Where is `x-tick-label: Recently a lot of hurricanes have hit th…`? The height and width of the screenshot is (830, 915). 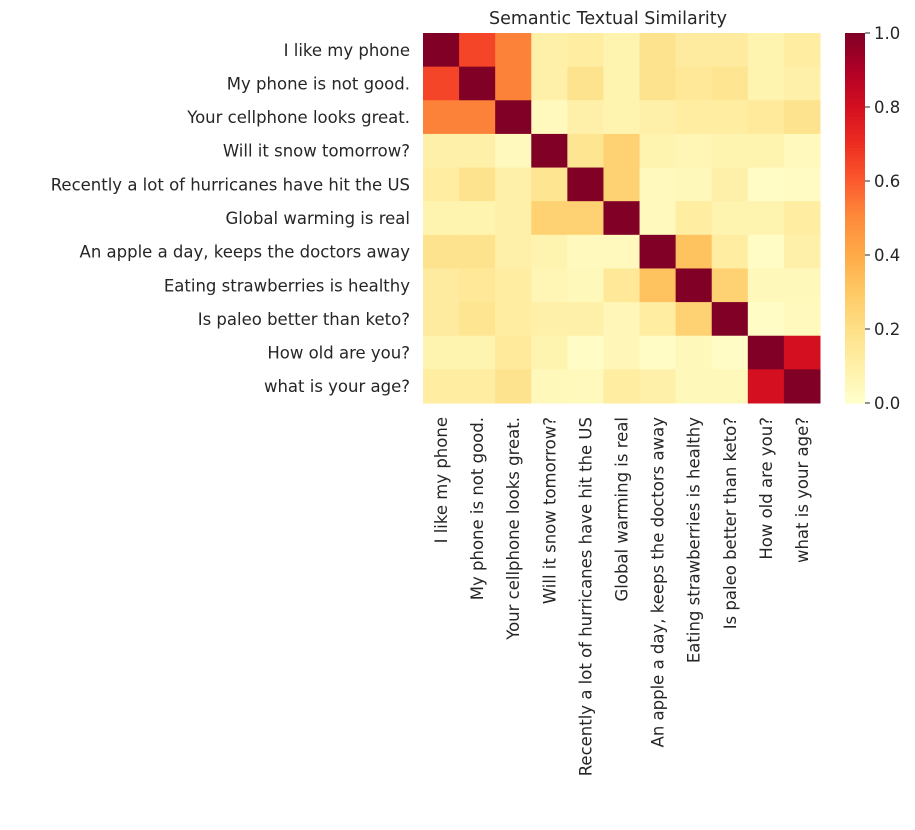
x-tick-label: Recently a lot of hurricanes have hit th… is located at coordinates (585, 596).